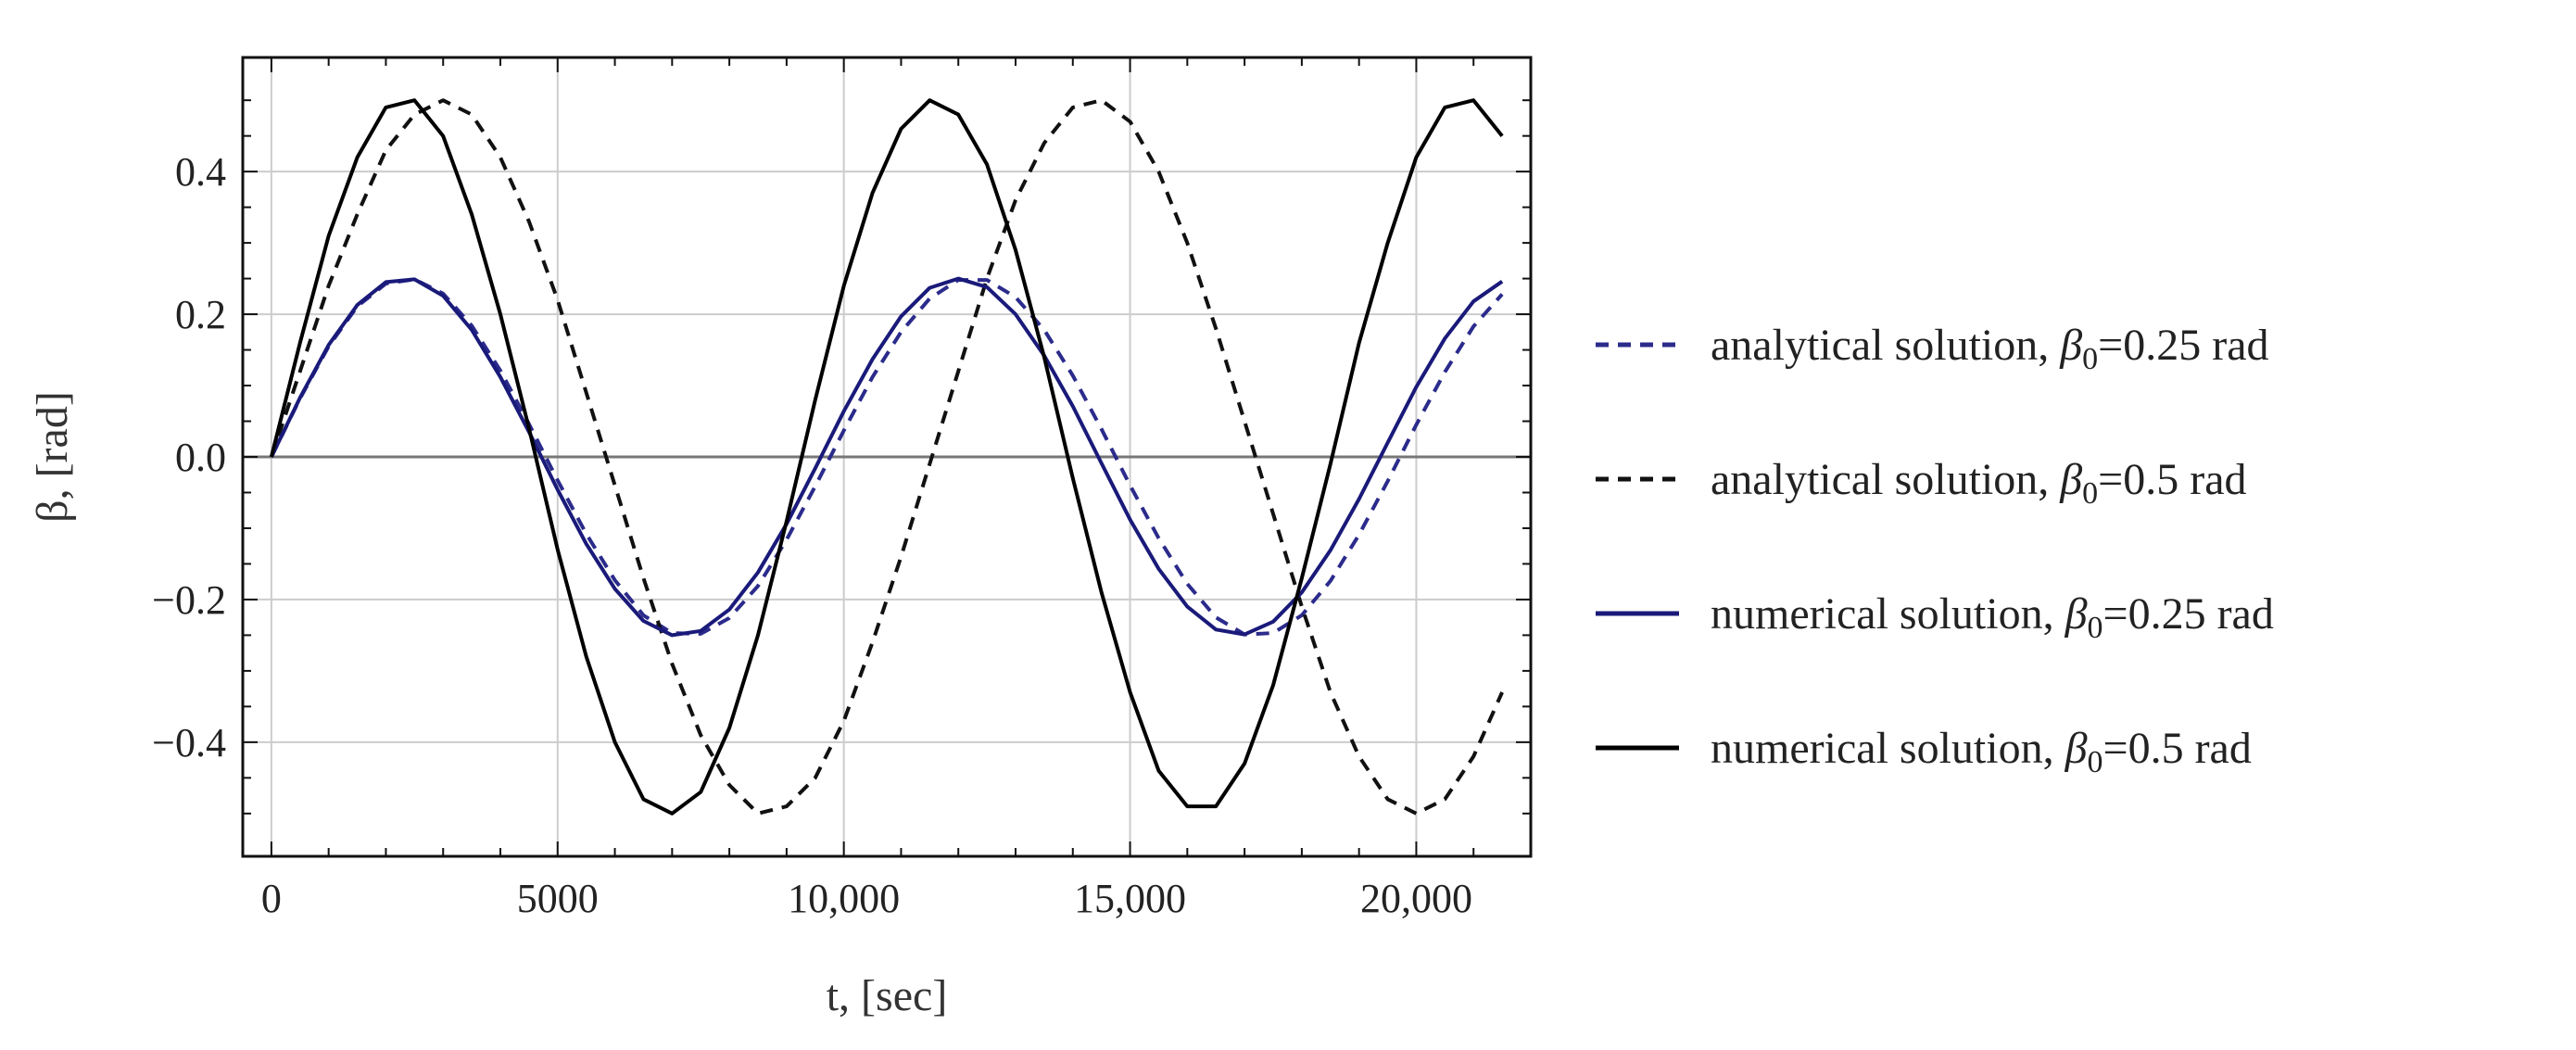 This screenshot has height=1050, width=2576. What do you see at coordinates (1982, 751) in the screenshot?
I see `legend-label-3: numerical solution, β0=0.5 rad` at bounding box center [1982, 751].